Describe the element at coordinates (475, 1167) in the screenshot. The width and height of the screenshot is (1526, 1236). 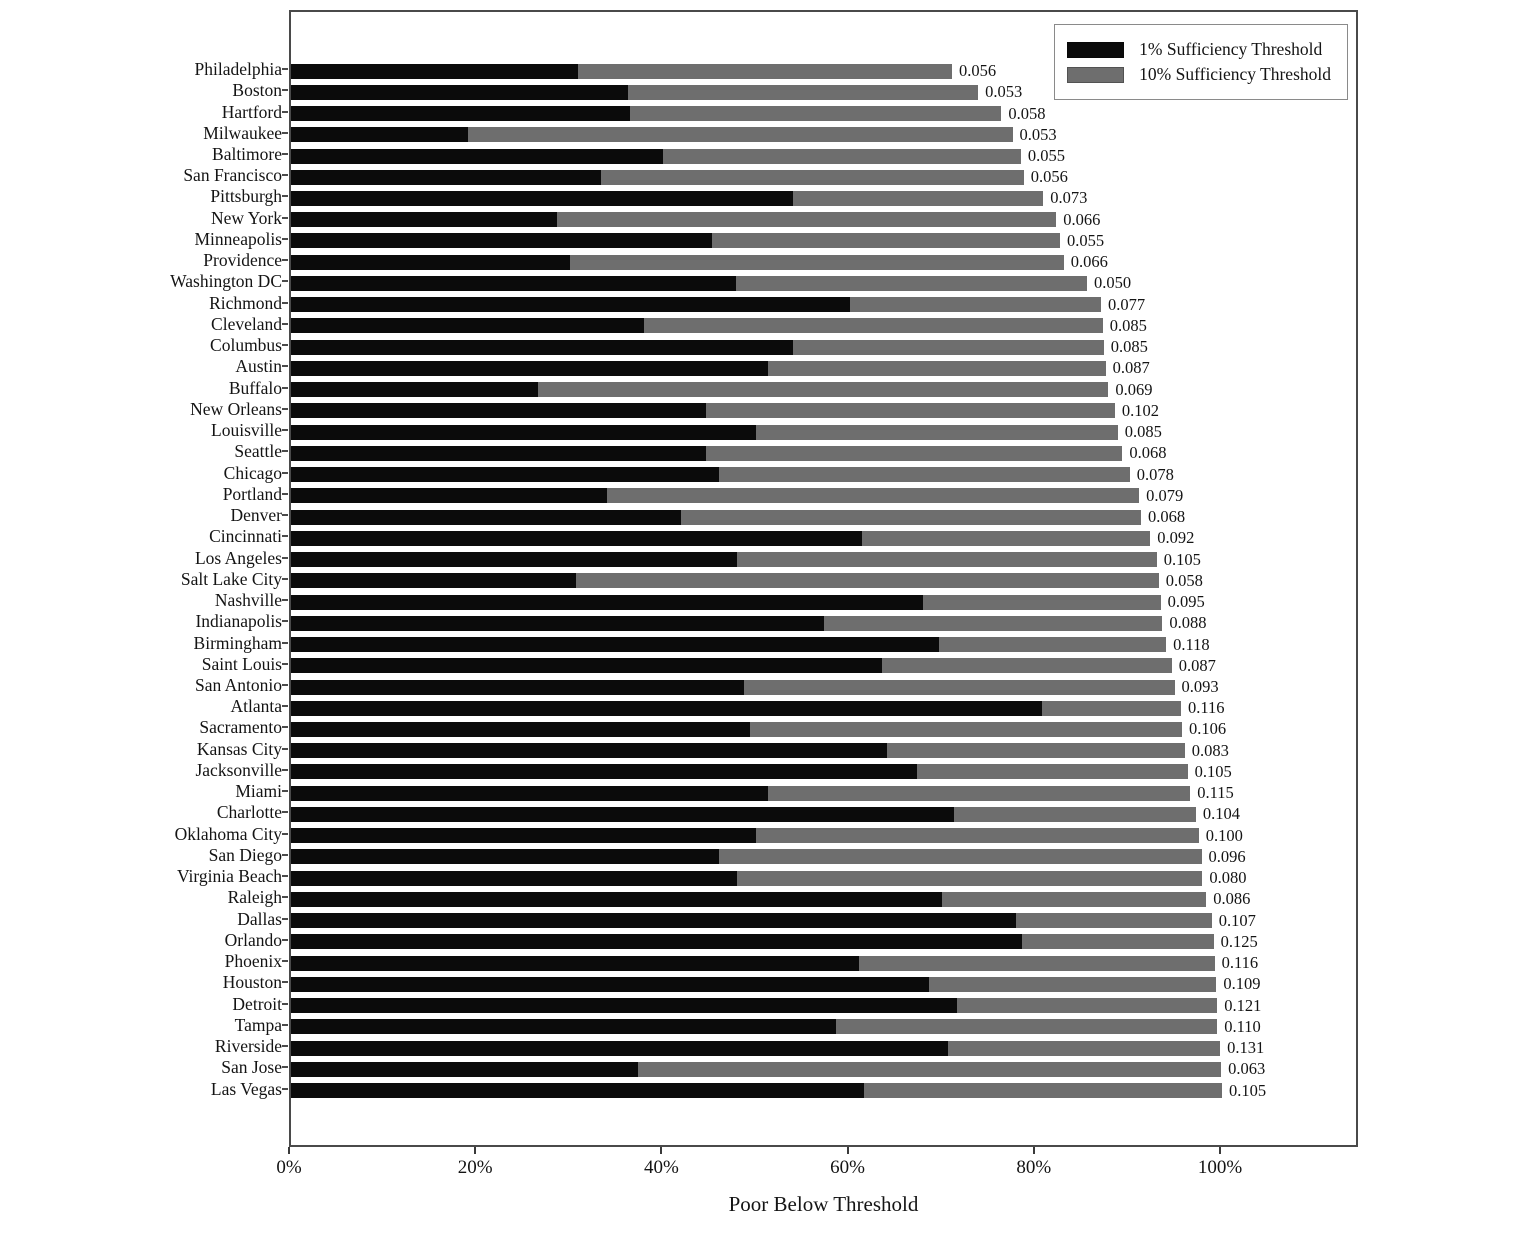
I see `x-tick-label: 20%` at that location.